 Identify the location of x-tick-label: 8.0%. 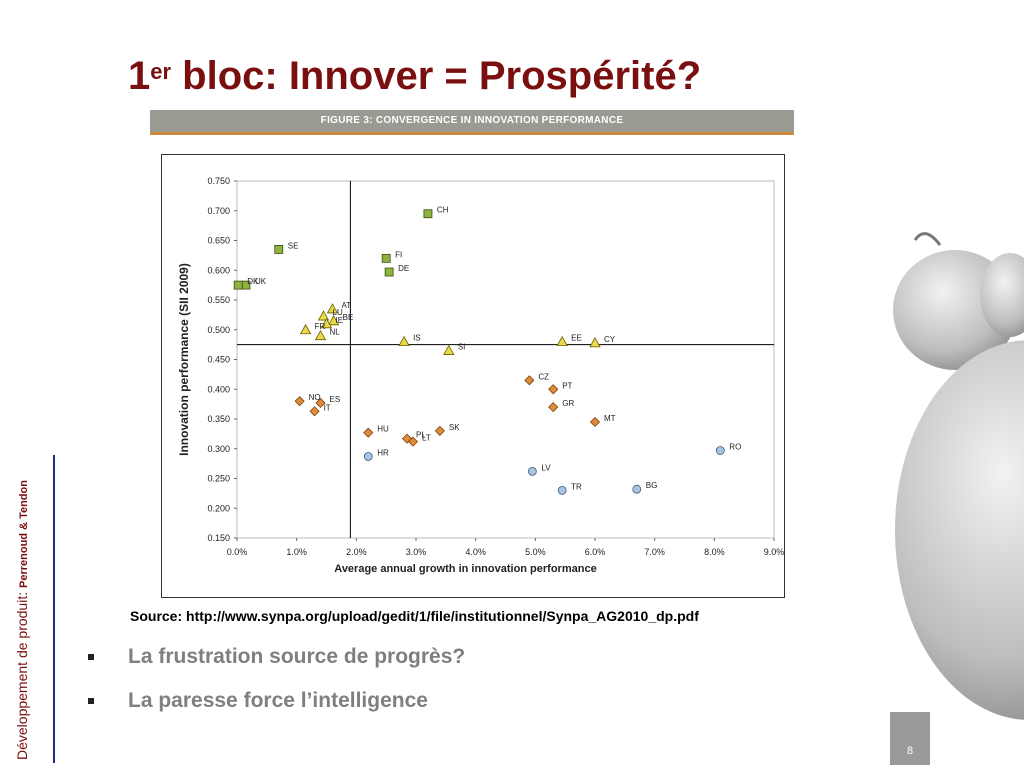
(714, 552).